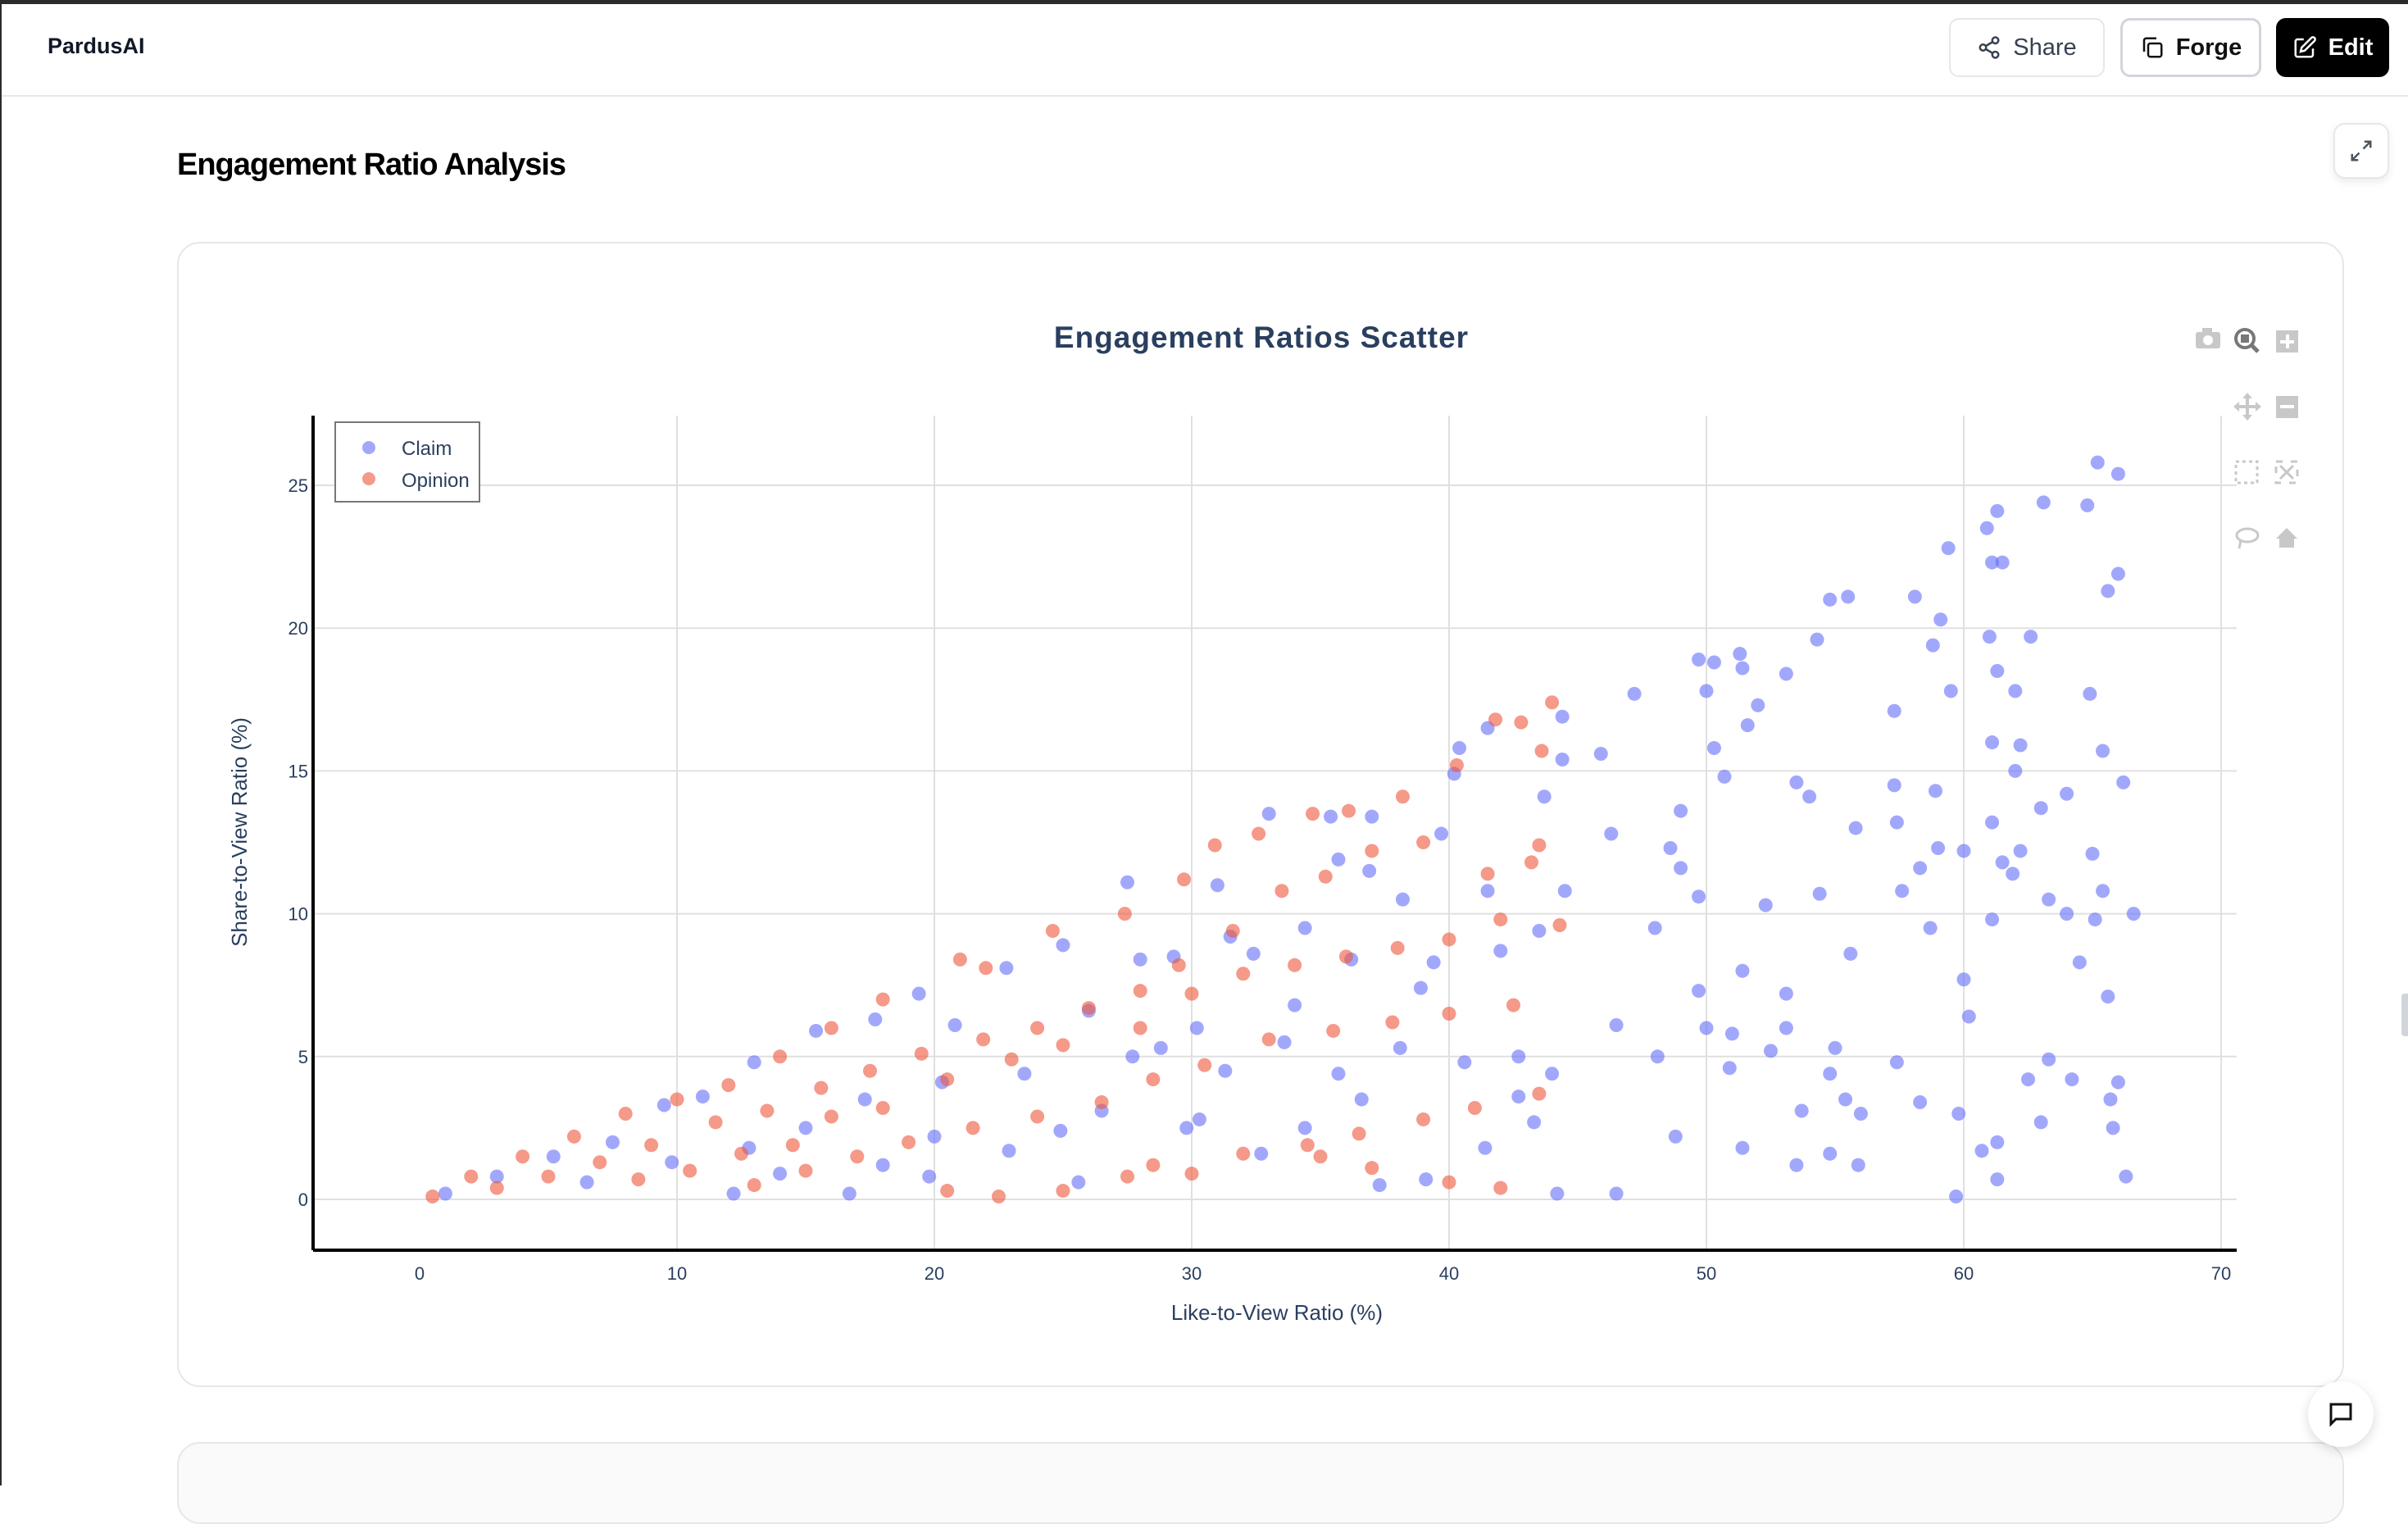 The image size is (2408, 1524). Describe the element at coordinates (2247, 340) in the screenshot. I see `zoom-icon` at that location.